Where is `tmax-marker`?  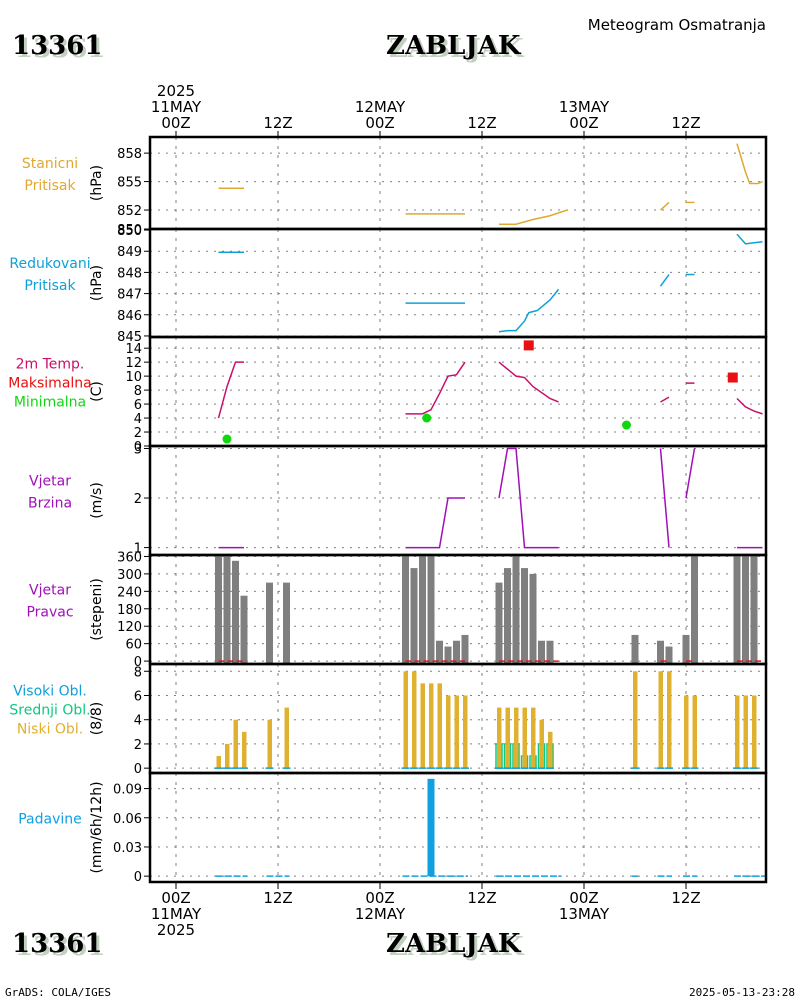
tmax-marker is located at coordinates (732, 377).